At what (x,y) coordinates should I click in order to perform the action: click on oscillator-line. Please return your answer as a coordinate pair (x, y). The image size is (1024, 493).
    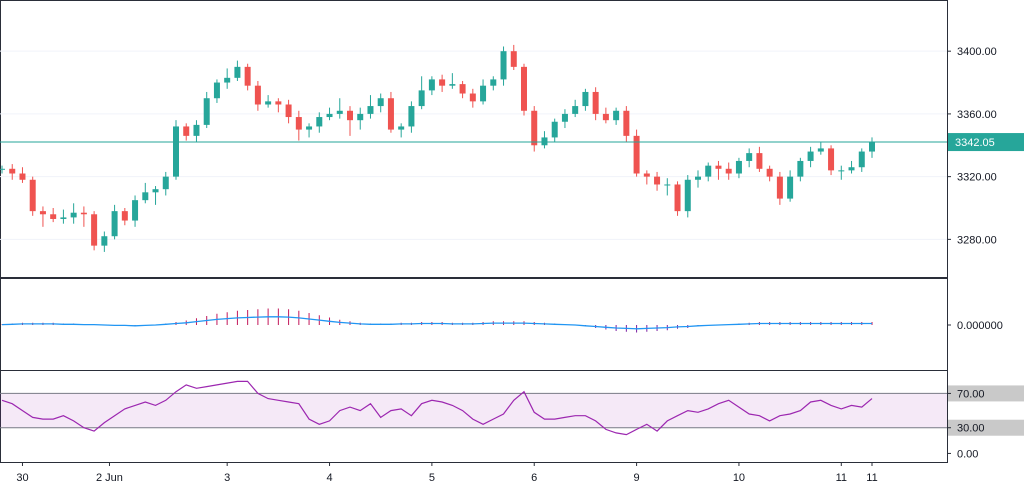
    Looking at the image, I should click on (436, 323).